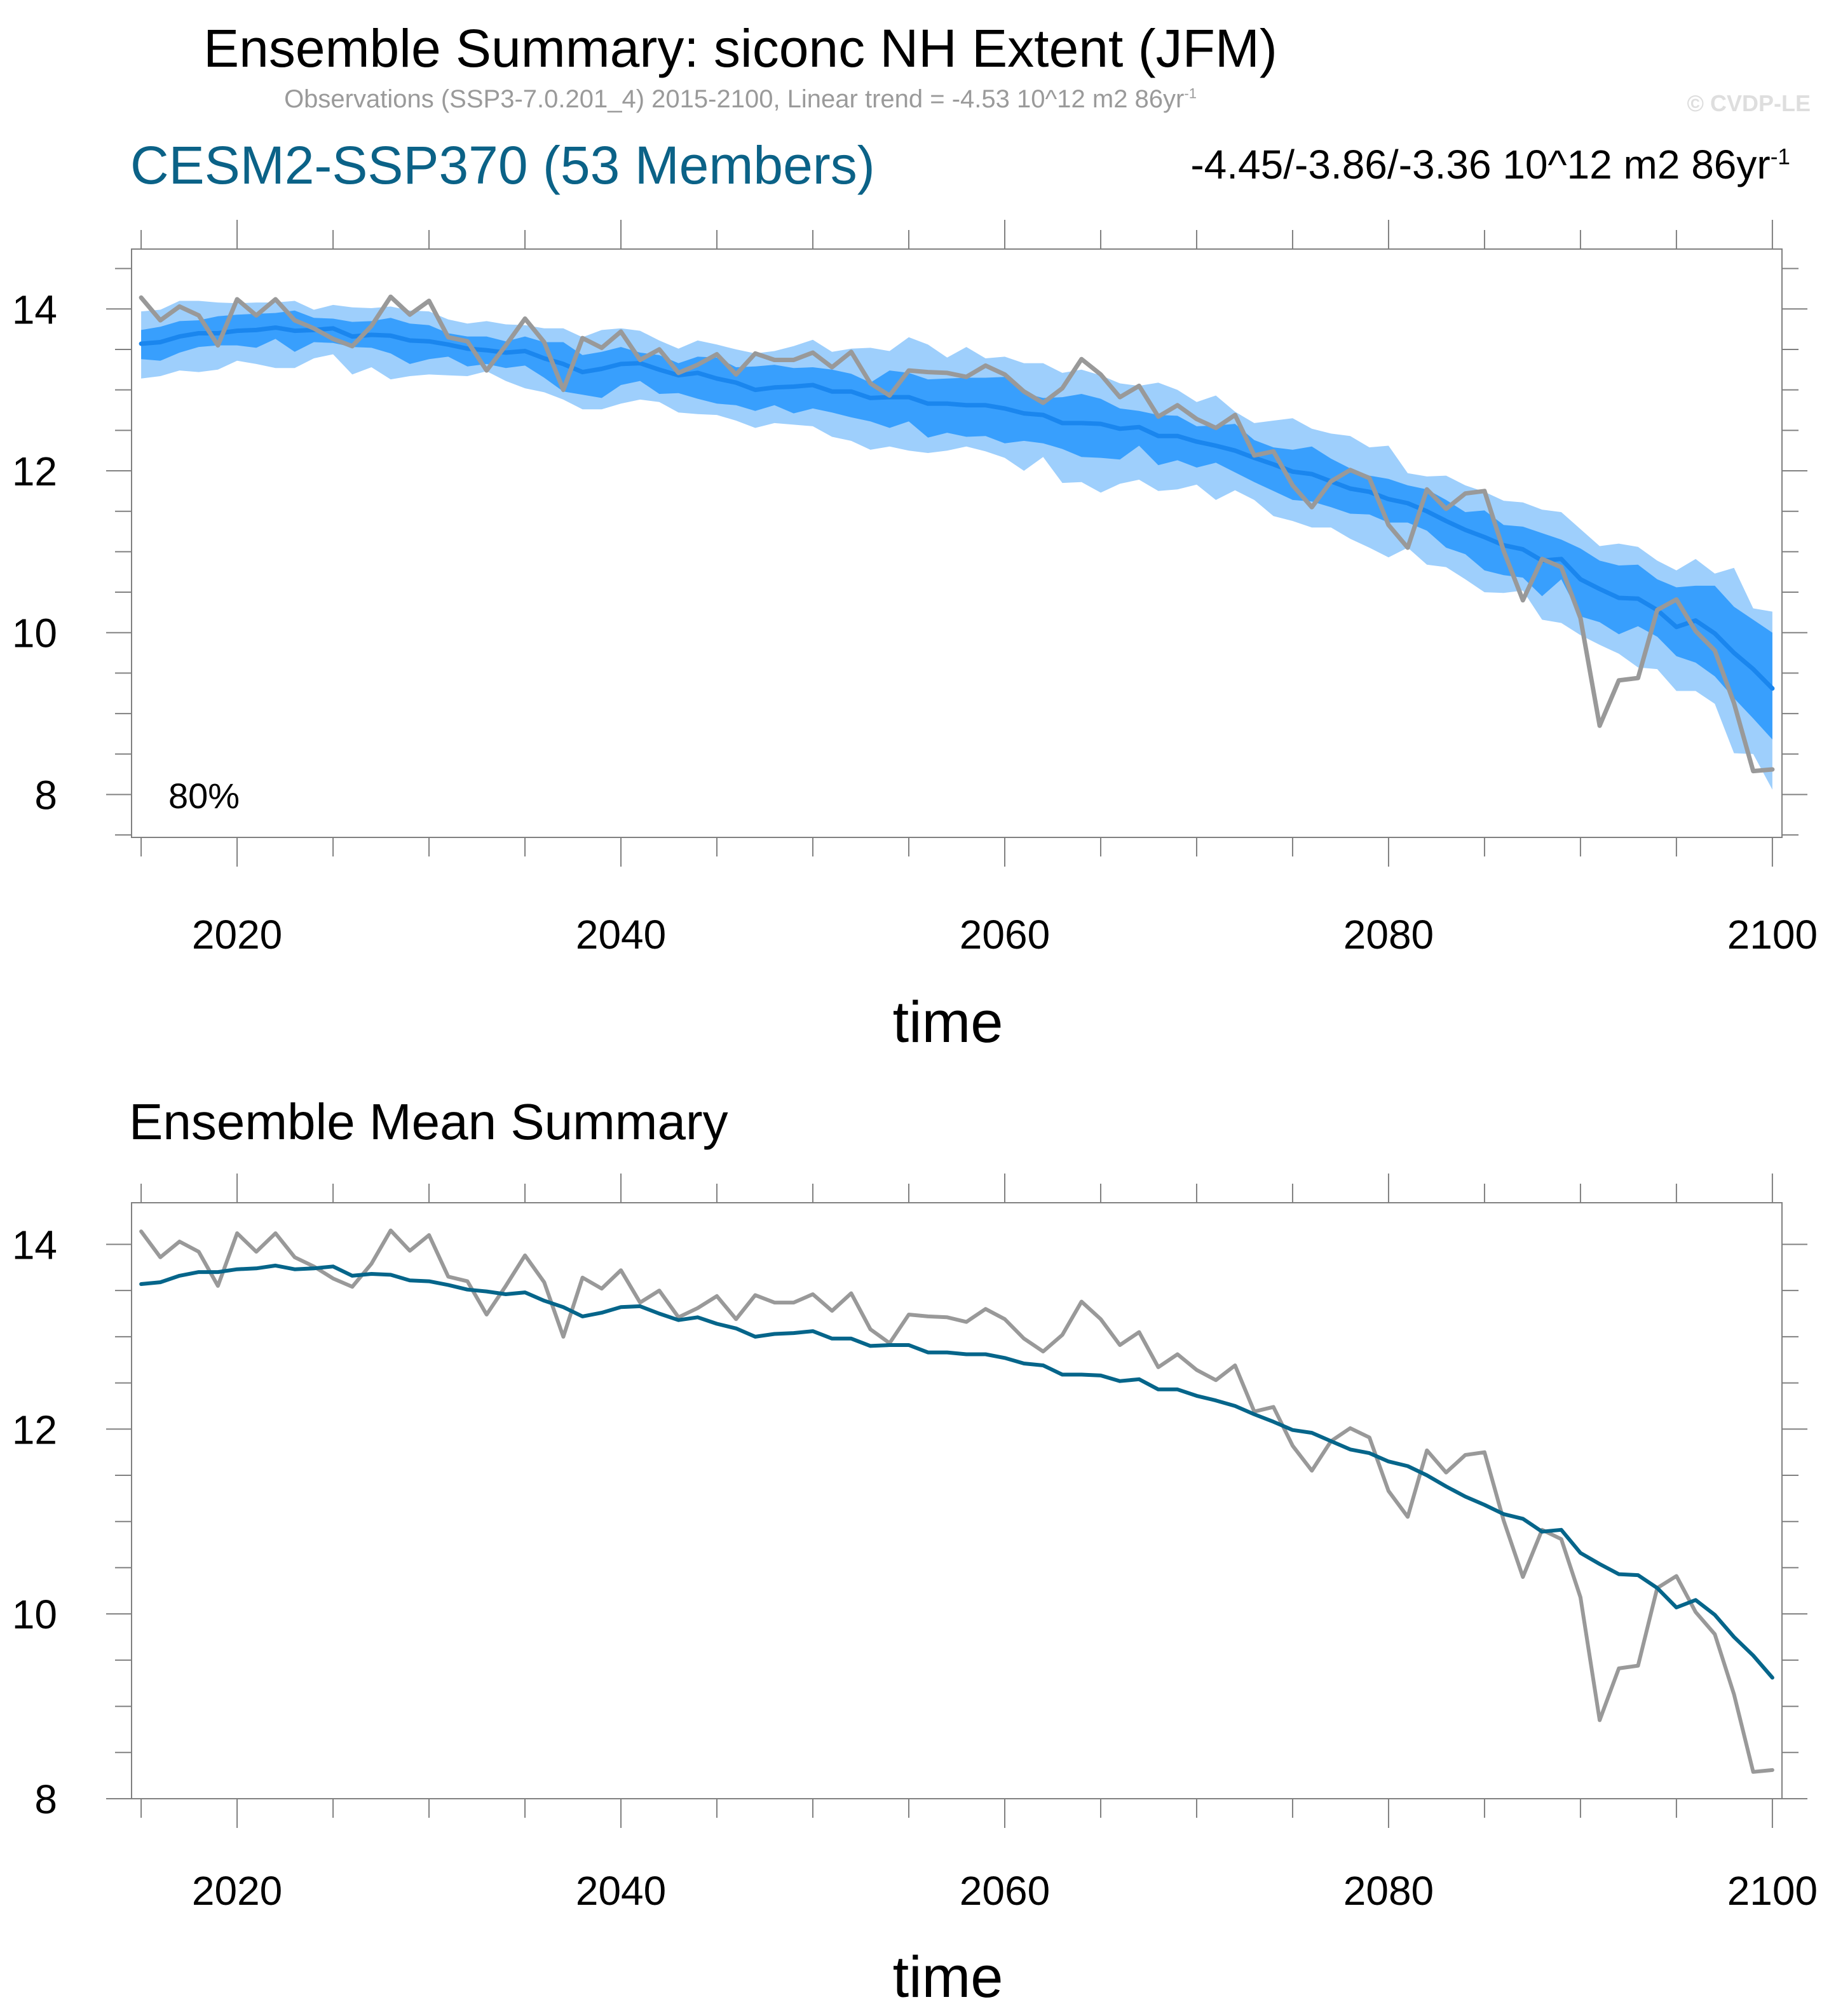 Image resolution: width=1836 pixels, height=2016 pixels. I want to click on subtitle-superscript: -1, so click(1190, 93).